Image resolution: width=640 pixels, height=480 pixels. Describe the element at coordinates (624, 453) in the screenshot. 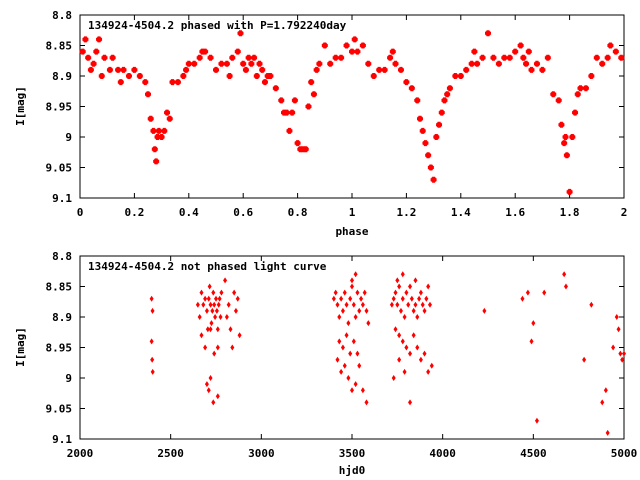

I see `x-tick-label: 5000` at that location.